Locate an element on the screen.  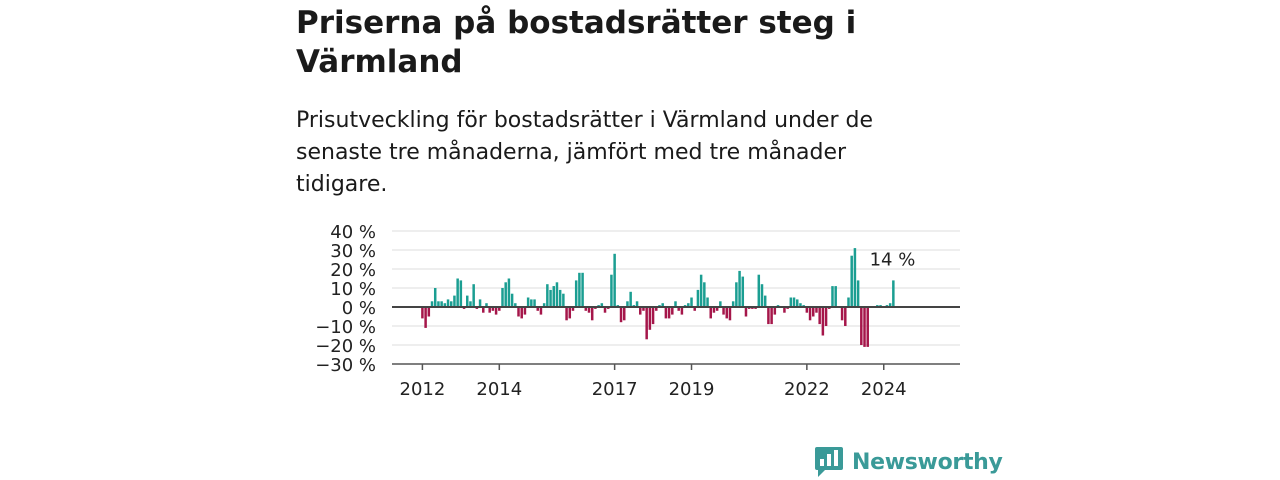
newsworthy-logo: Newsworthy is located at coordinates (908, 462).